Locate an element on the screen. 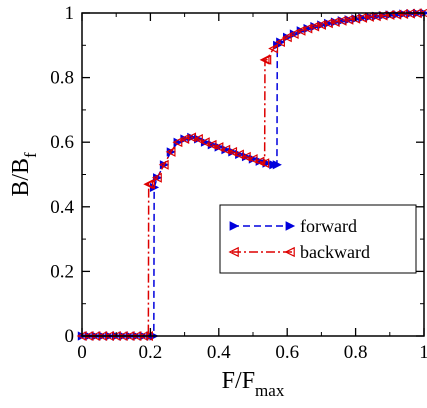 This screenshot has width=427, height=408. x-tick-label: 0.4 is located at coordinates (219, 352).